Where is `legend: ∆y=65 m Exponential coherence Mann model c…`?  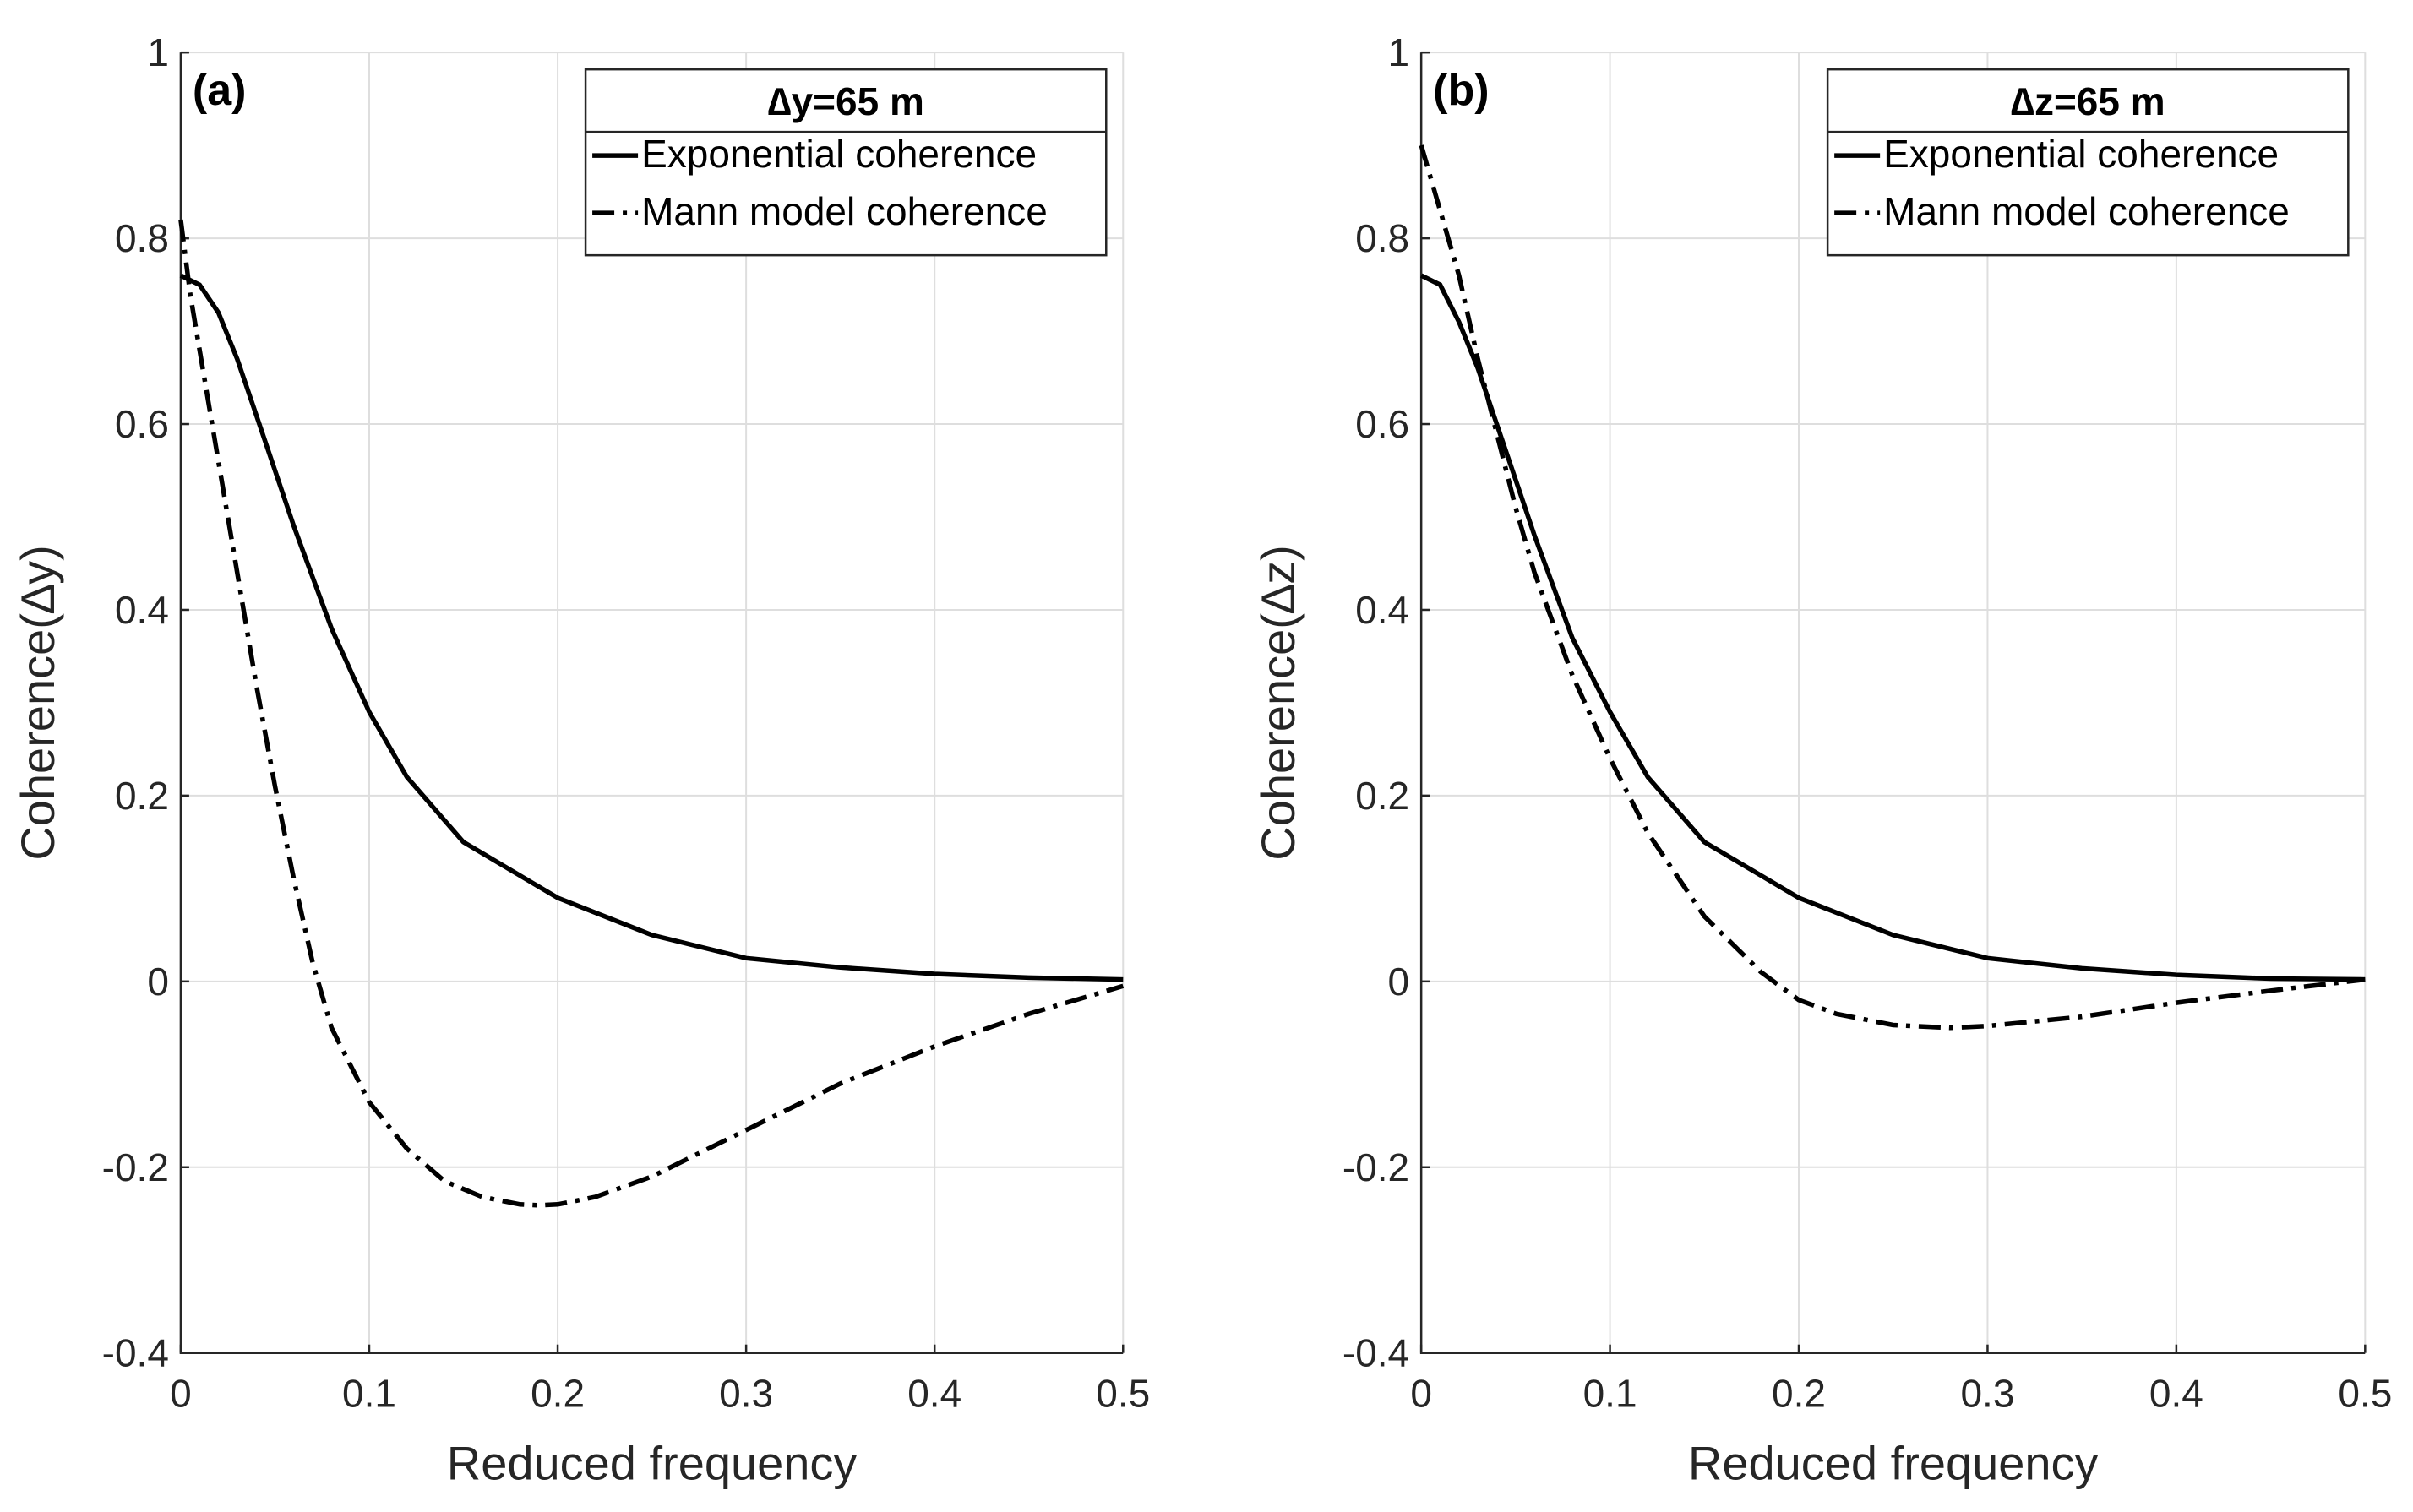
legend: ∆y=65 m Exponential coherence Mann model c… is located at coordinates (846, 163).